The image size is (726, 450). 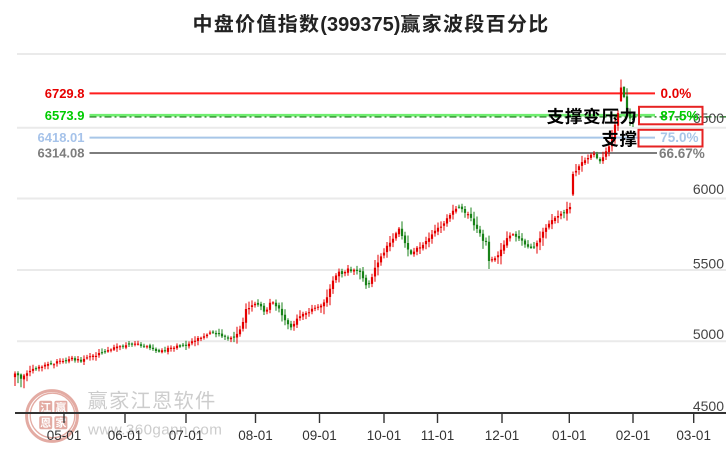 What do you see at coordinates (679, 115) in the screenshot?
I see `svg-text: 87.5%` at bounding box center [679, 115].